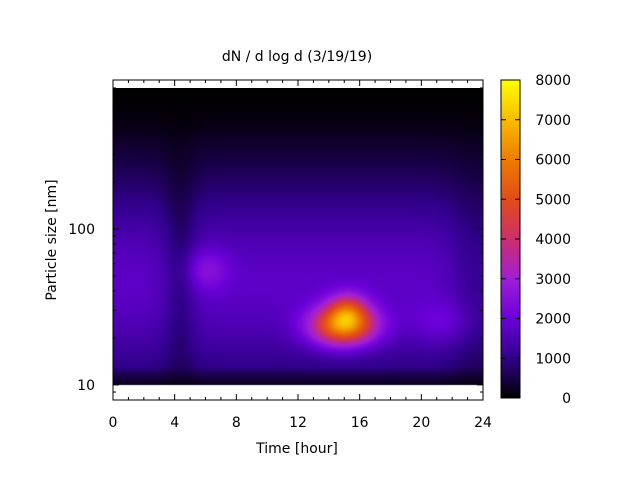 This screenshot has width=640, height=484. What do you see at coordinates (296, 449) in the screenshot?
I see `x-axis-label: Time [hour]` at bounding box center [296, 449].